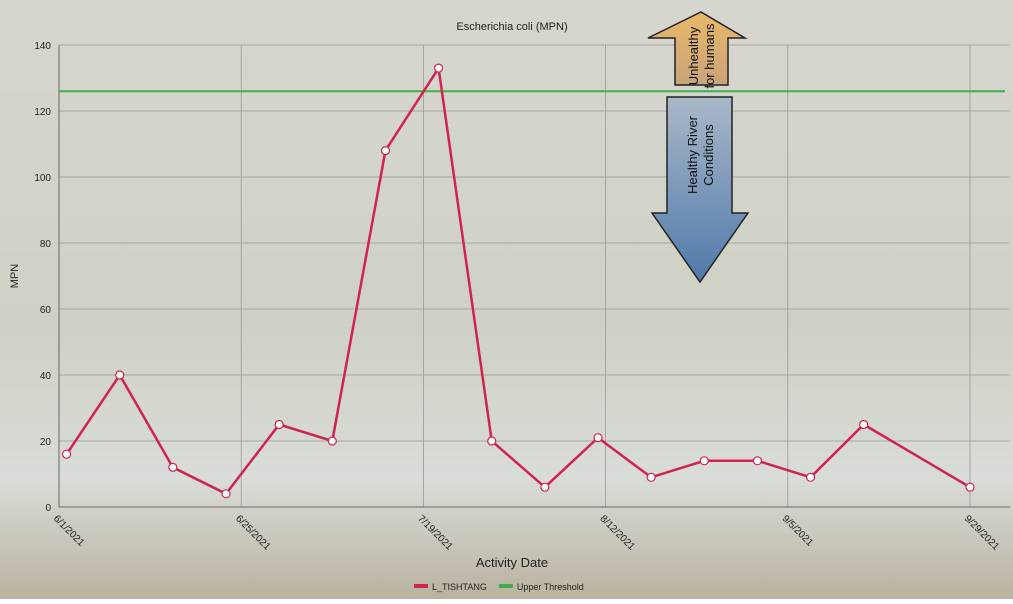  I want to click on y-tick-label: 40, so click(46, 376).